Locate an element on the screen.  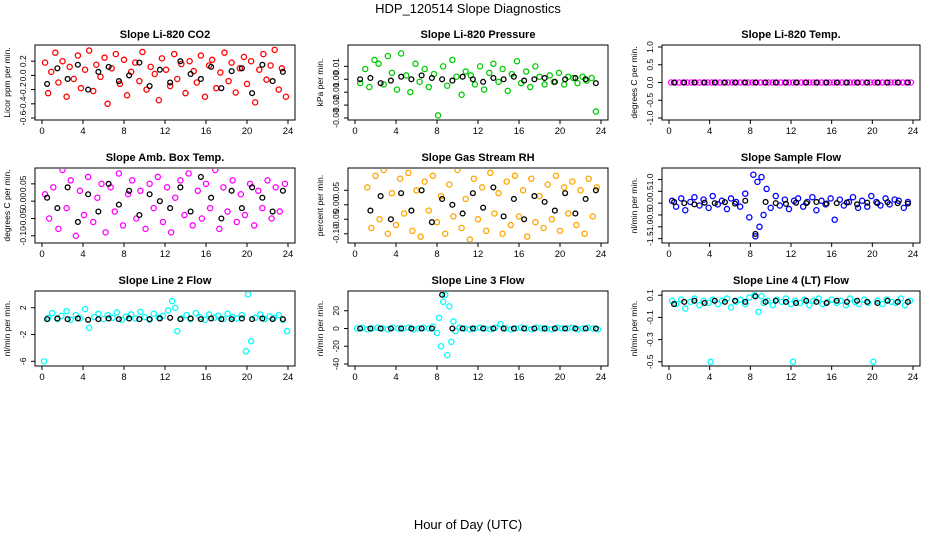
y-tick-label: 0.0 is located at coordinates (23, 75).